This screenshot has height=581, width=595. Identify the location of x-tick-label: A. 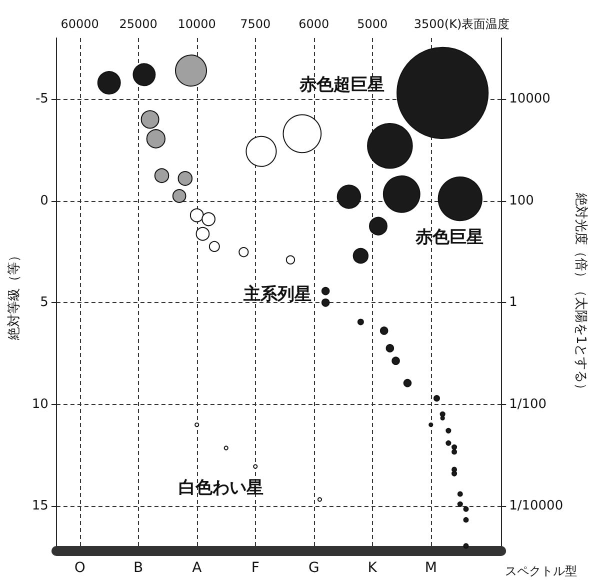
(197, 568).